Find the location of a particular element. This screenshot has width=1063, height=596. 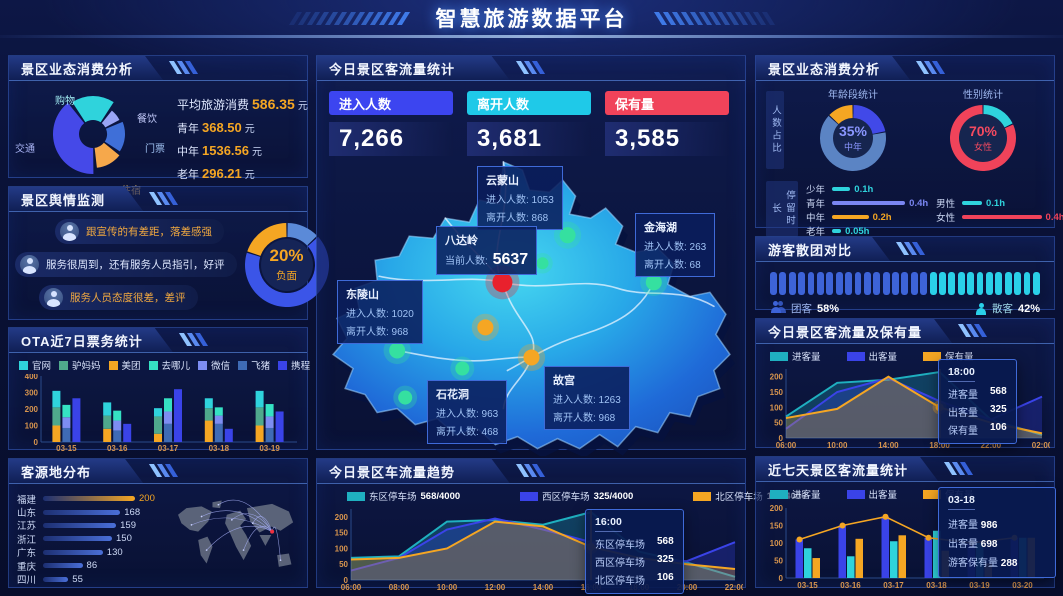

legend-item-官网: 官网 is located at coordinates (35, 365).